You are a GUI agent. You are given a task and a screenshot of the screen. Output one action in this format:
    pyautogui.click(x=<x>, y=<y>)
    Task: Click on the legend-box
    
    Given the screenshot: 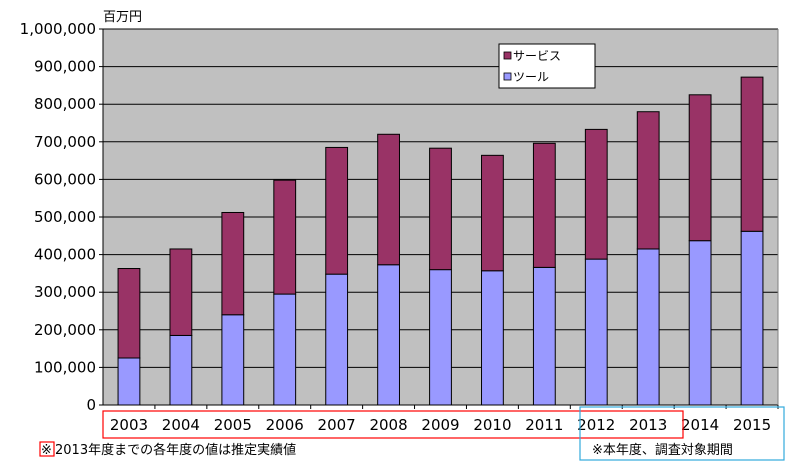 What is the action you would take?
    pyautogui.click(x=547, y=66)
    